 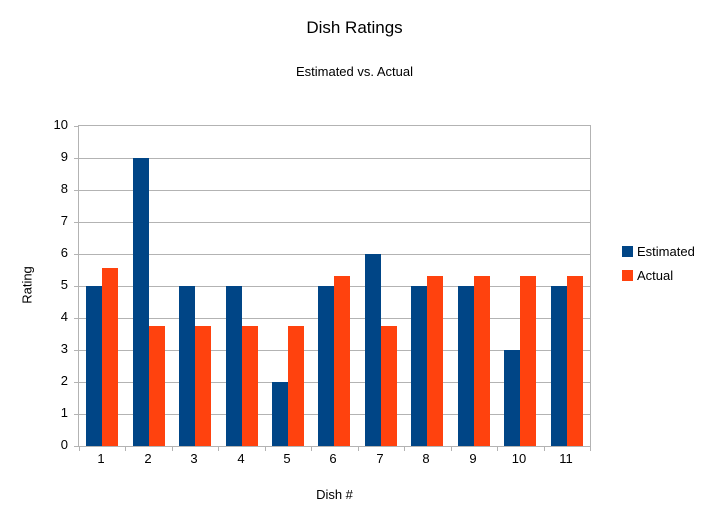 What do you see at coordinates (354, 27) in the screenshot?
I see `chart-title: Dish Ratings` at bounding box center [354, 27].